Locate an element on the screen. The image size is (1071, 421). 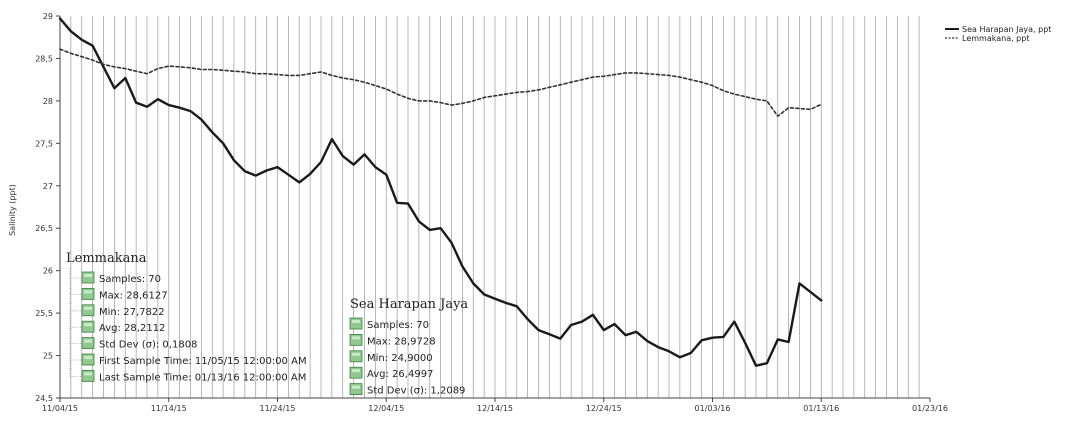
y-tick-label: 26 is located at coordinates (48, 271).